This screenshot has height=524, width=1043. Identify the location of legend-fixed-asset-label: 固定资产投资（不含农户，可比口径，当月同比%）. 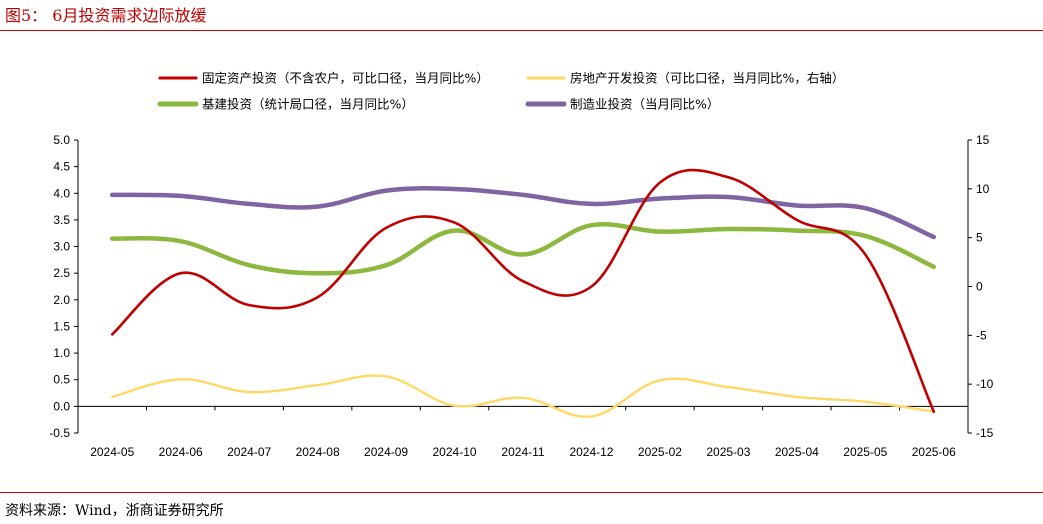
(345, 78).